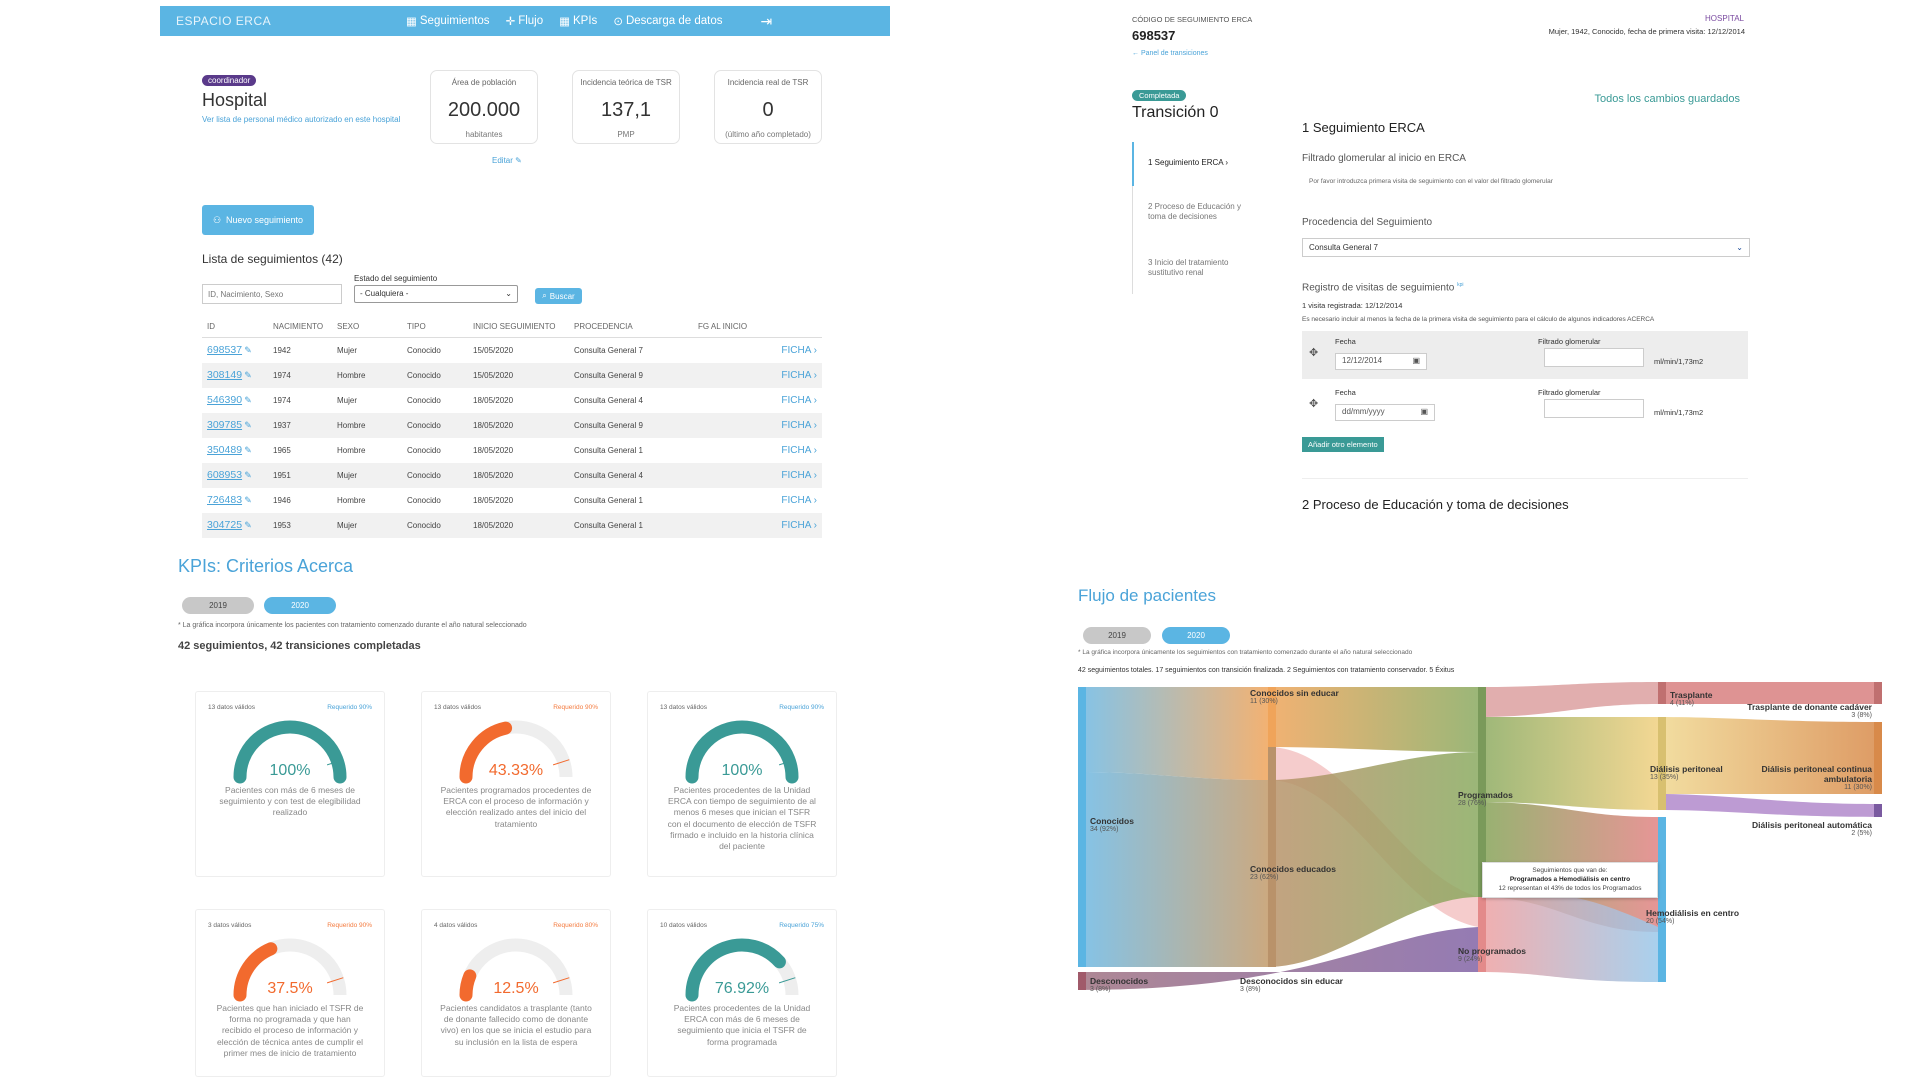  I want to click on row-id: 350489 ✎, so click(235, 450).